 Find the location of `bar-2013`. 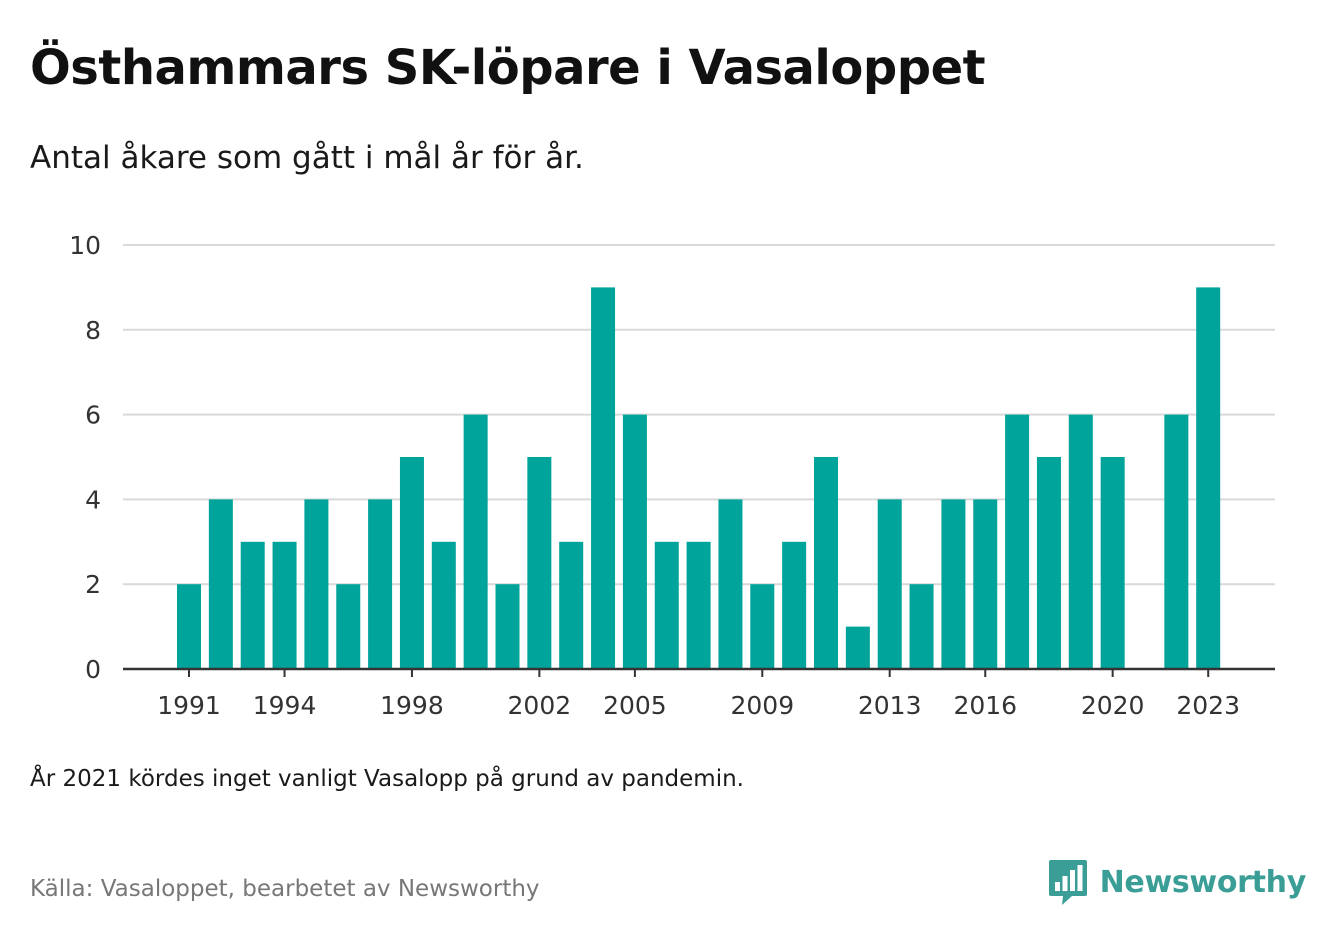

bar-2013 is located at coordinates (889, 584).